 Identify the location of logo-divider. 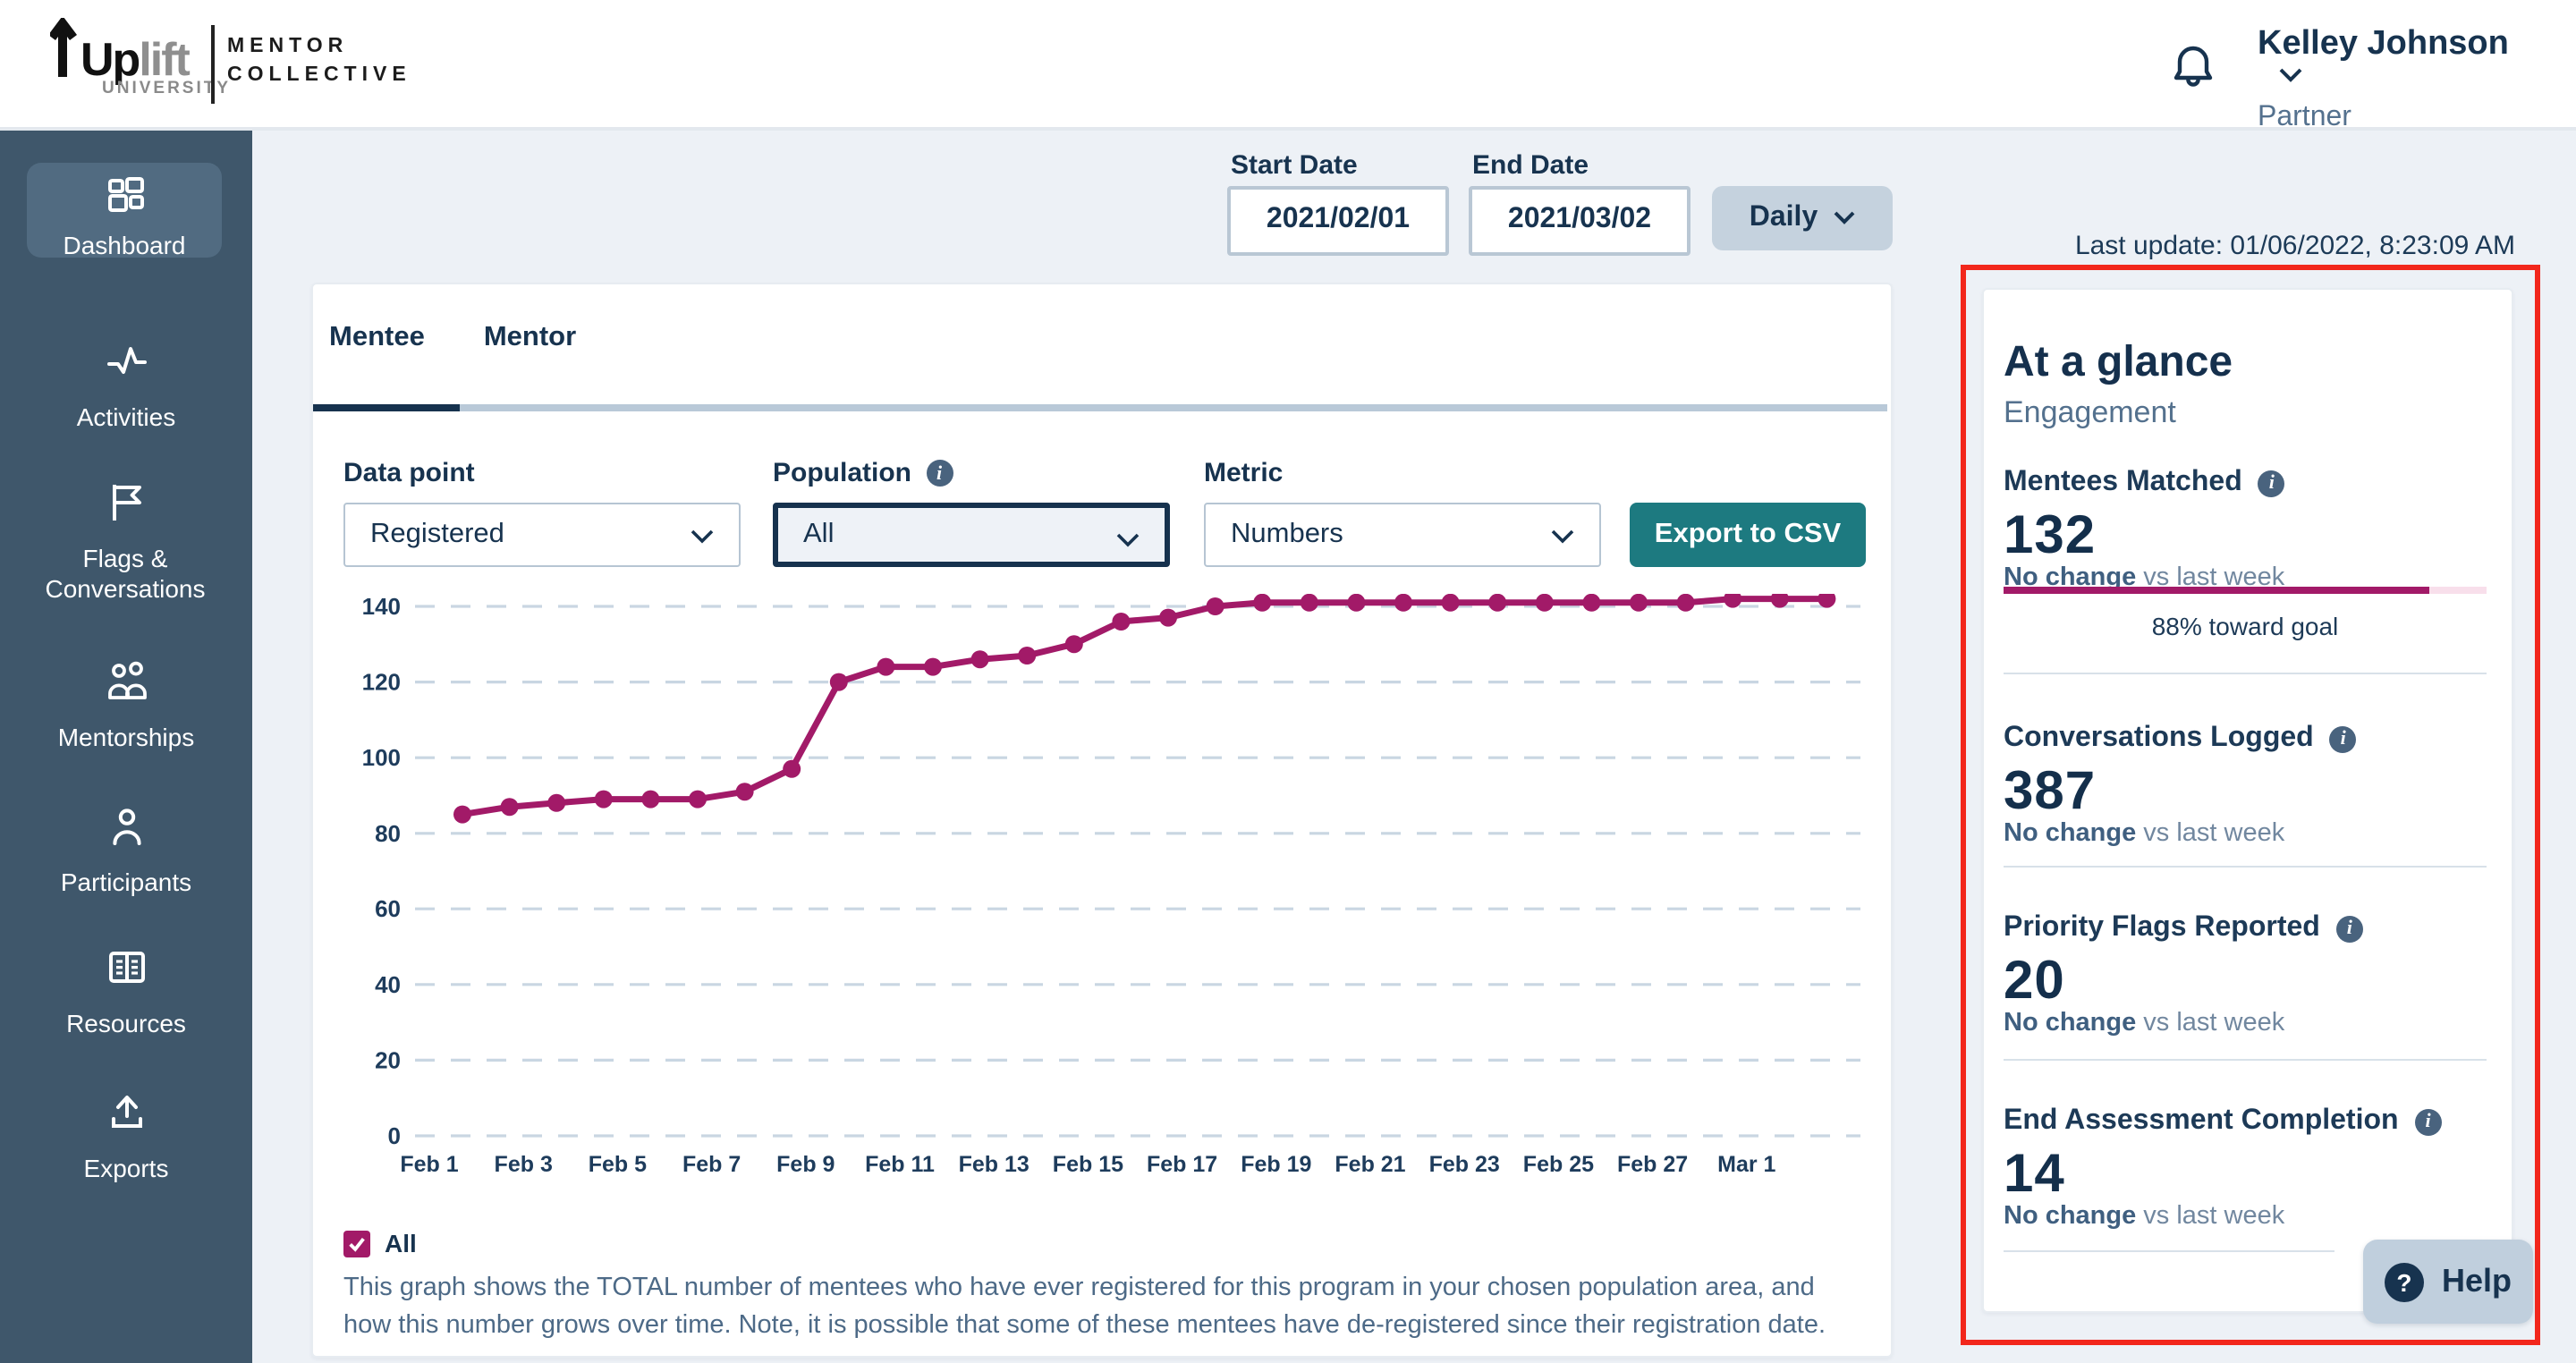
(213, 64).